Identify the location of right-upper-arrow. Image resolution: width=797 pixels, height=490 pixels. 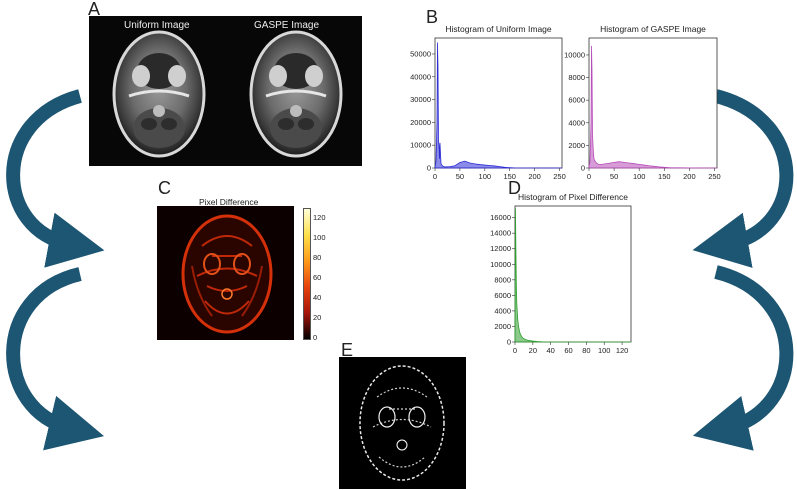
(743, 178).